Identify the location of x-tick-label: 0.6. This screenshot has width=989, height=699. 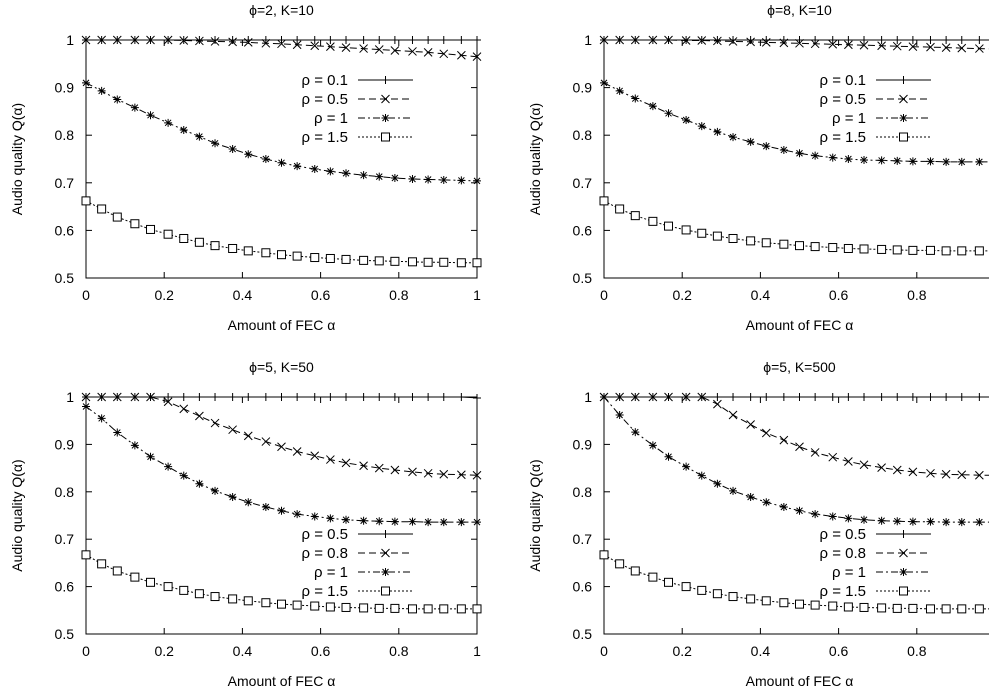
(839, 651).